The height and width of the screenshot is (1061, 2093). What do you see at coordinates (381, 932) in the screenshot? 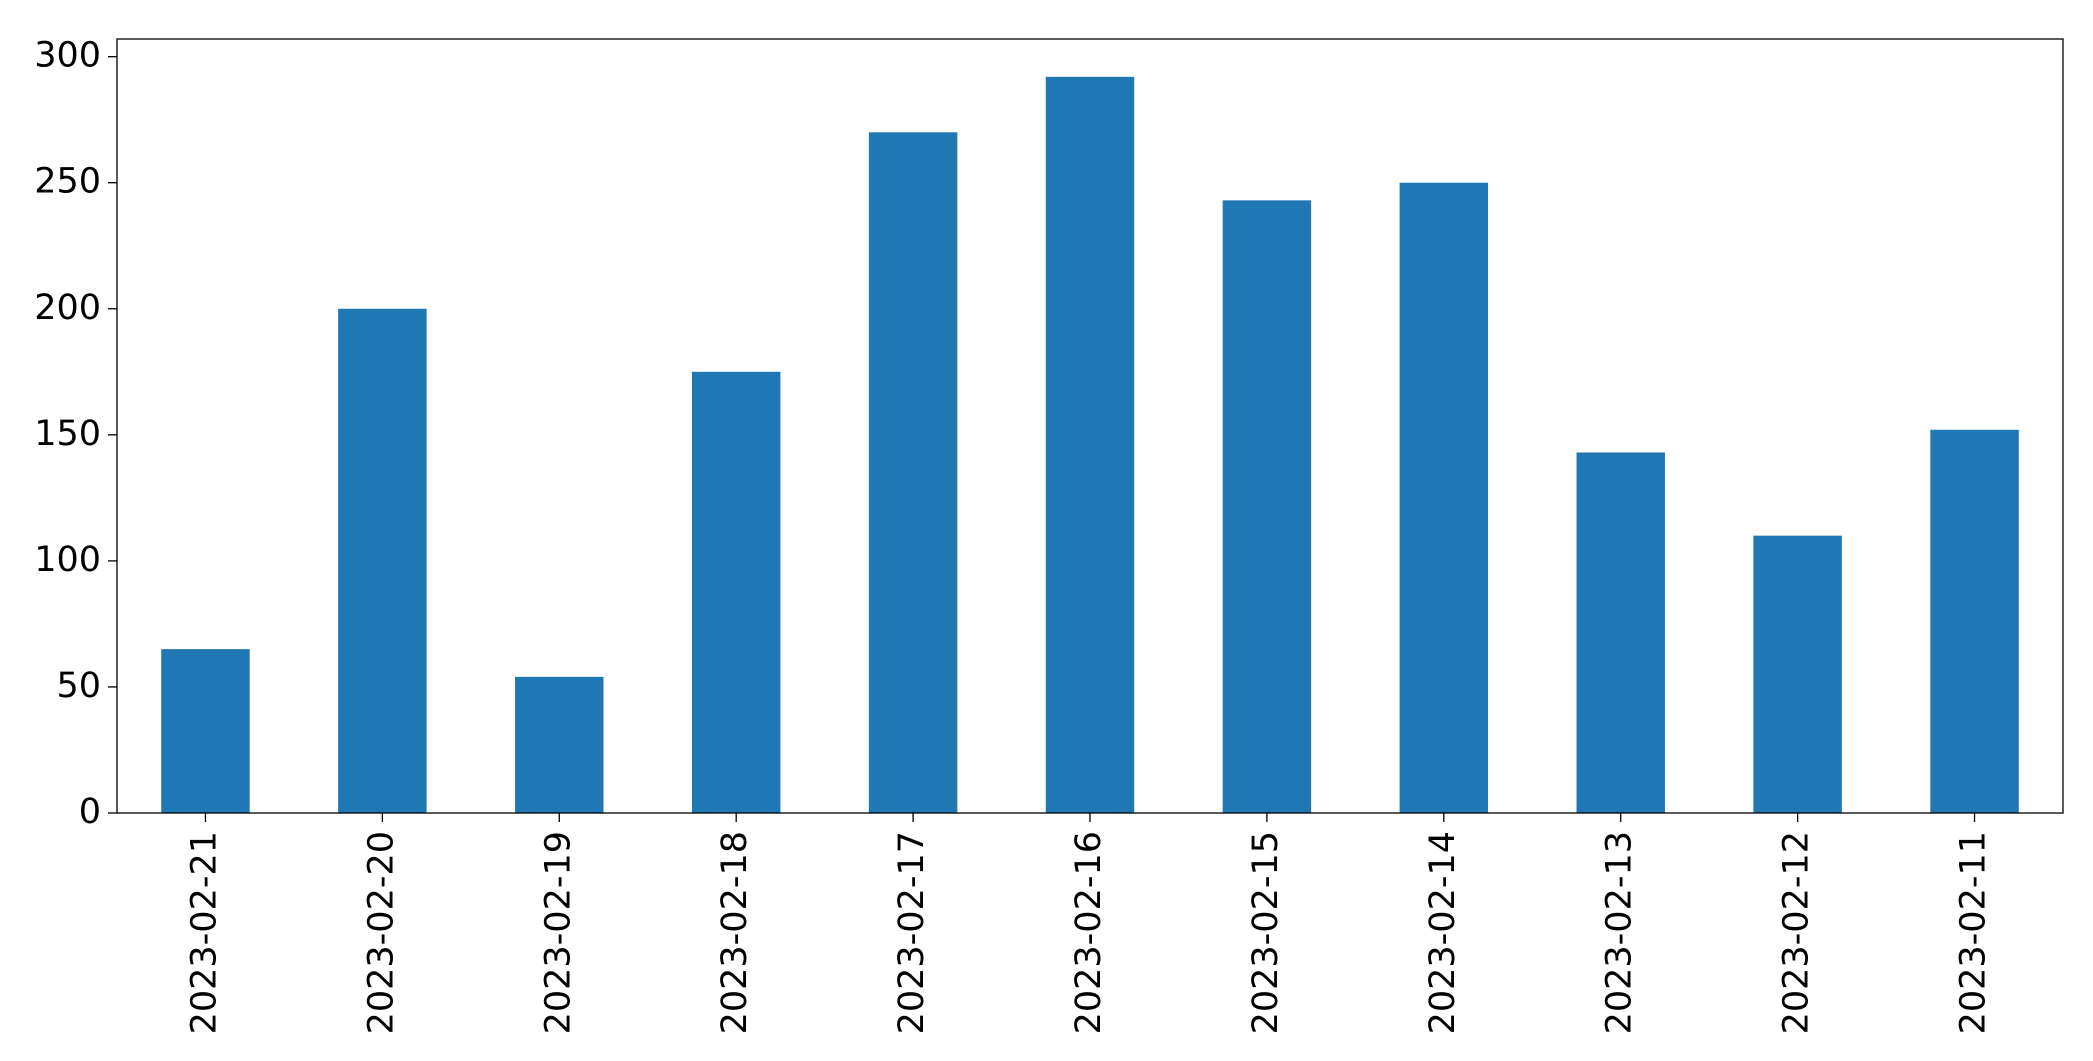
I see `x-tick-label: 2023-02-20` at bounding box center [381, 932].